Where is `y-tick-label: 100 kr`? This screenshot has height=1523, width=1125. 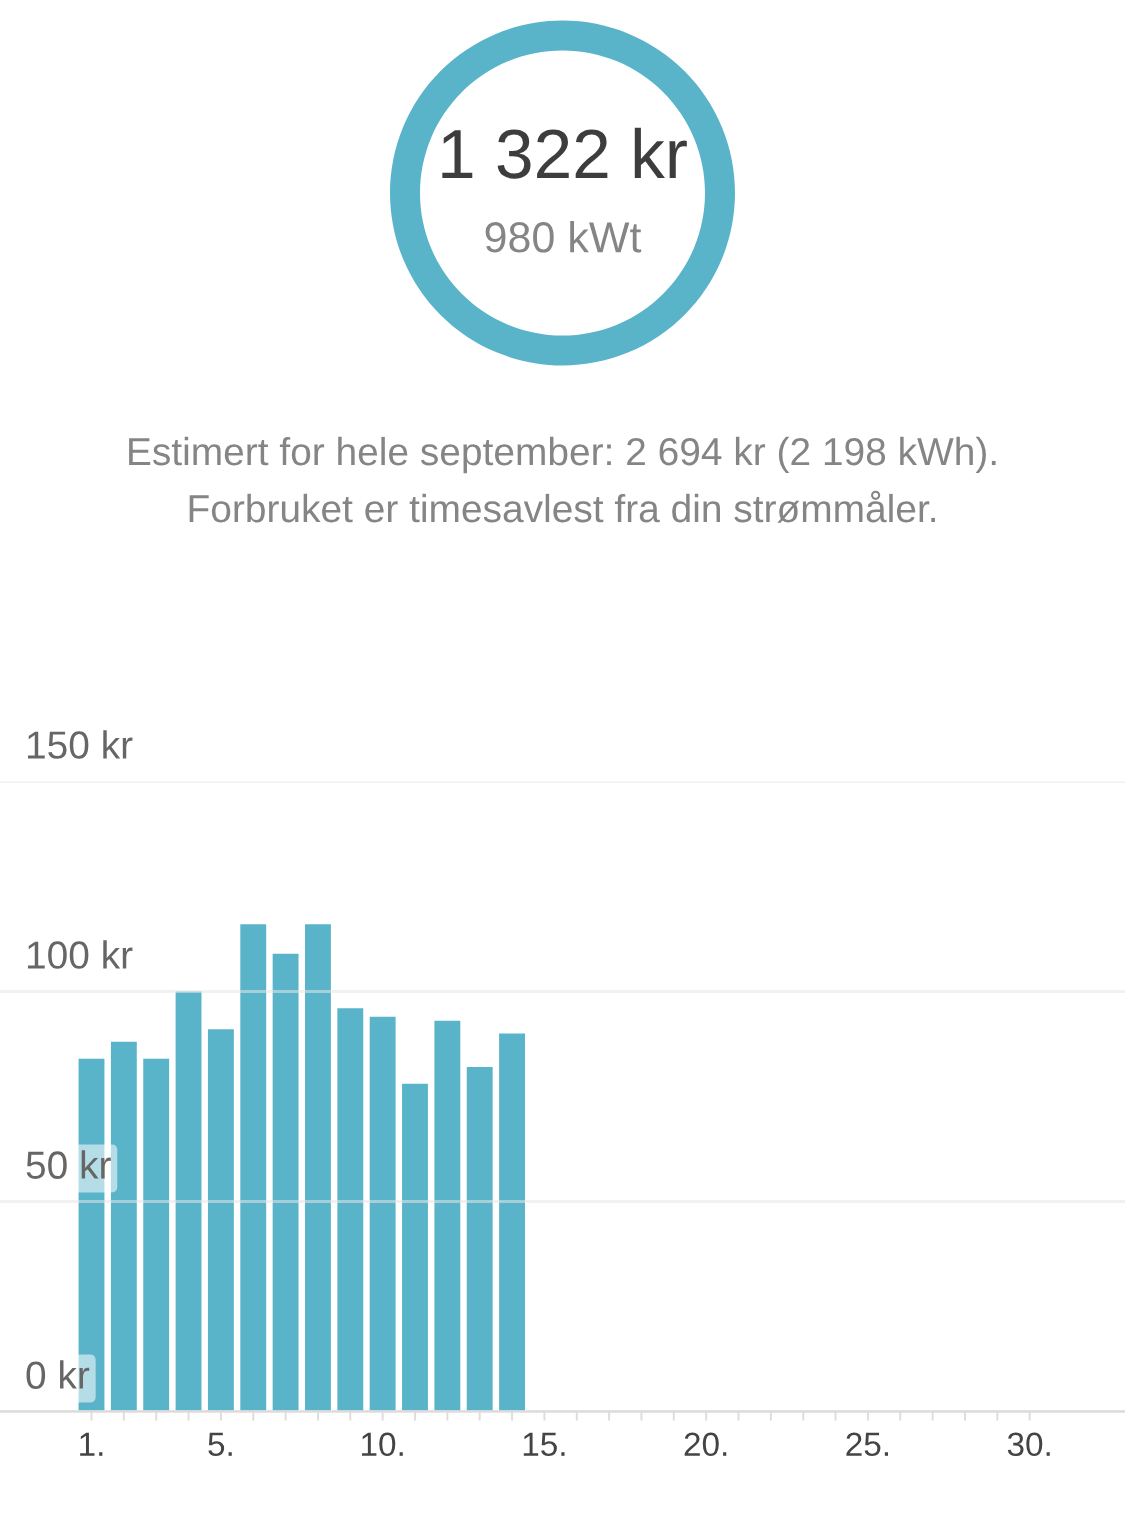 y-tick-label: 100 kr is located at coordinates (80, 954).